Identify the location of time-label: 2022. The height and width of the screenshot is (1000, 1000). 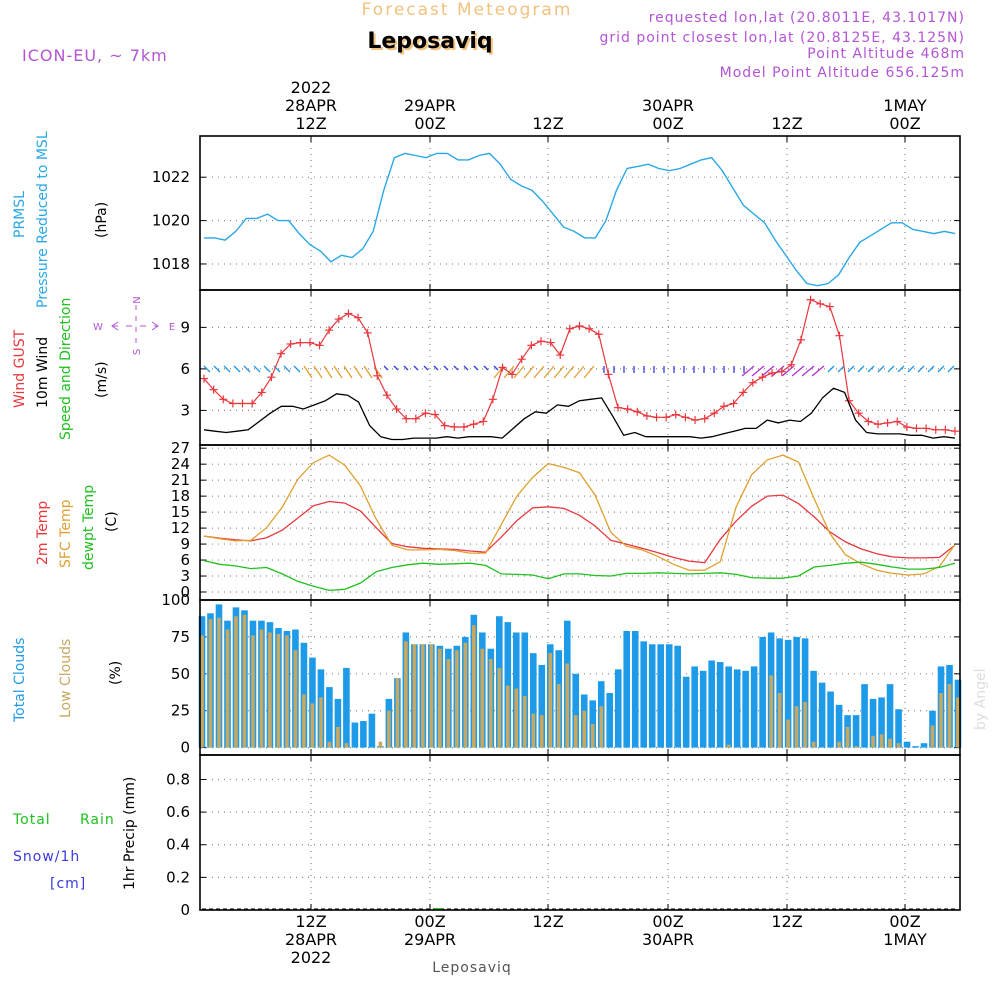
(311, 87).